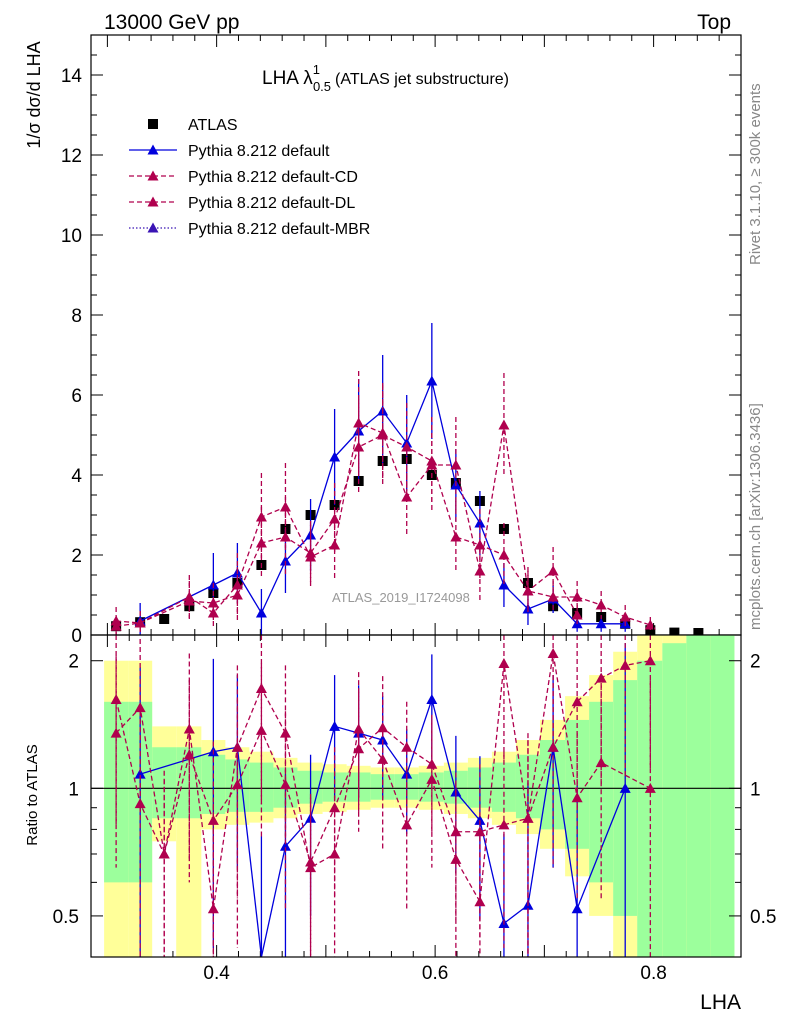 Image resolution: width=786 pixels, height=1024 pixels. What do you see at coordinates (755, 174) in the screenshot?
I see `rivet-label: Rivet 3.1.10, ≥ 300k events` at bounding box center [755, 174].